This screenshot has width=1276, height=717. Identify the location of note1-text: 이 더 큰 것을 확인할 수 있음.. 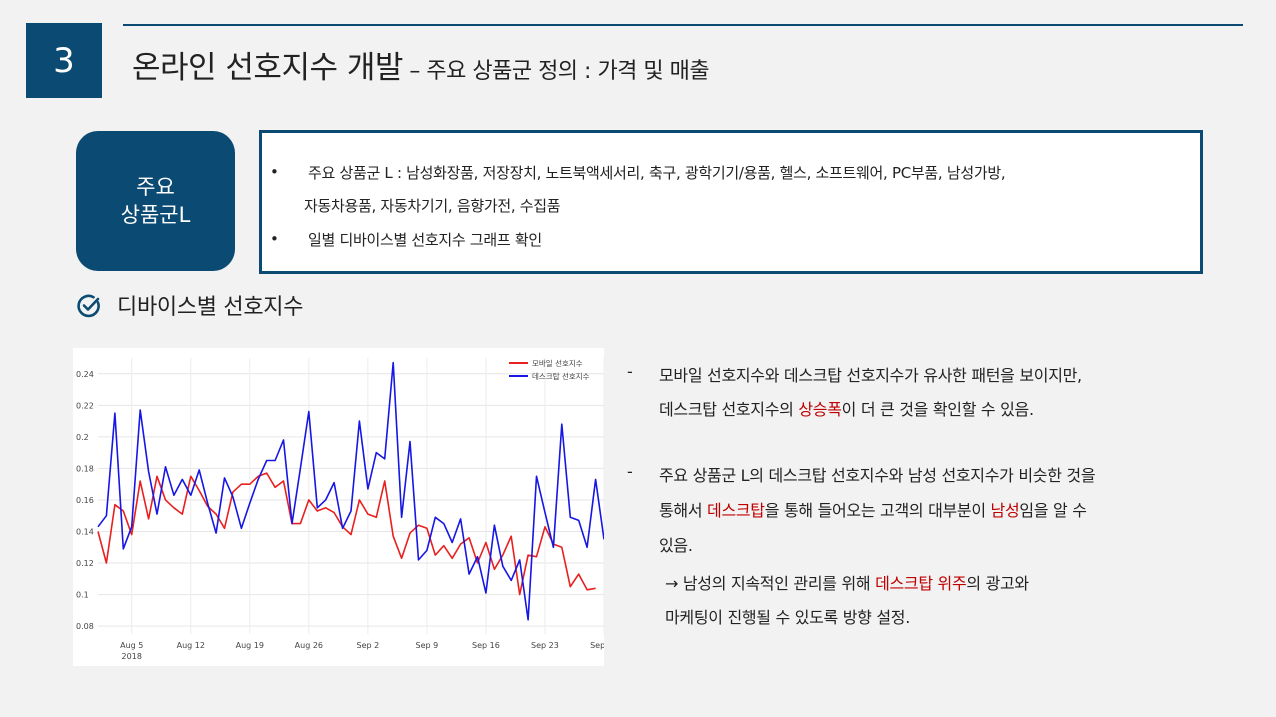
(937, 409).